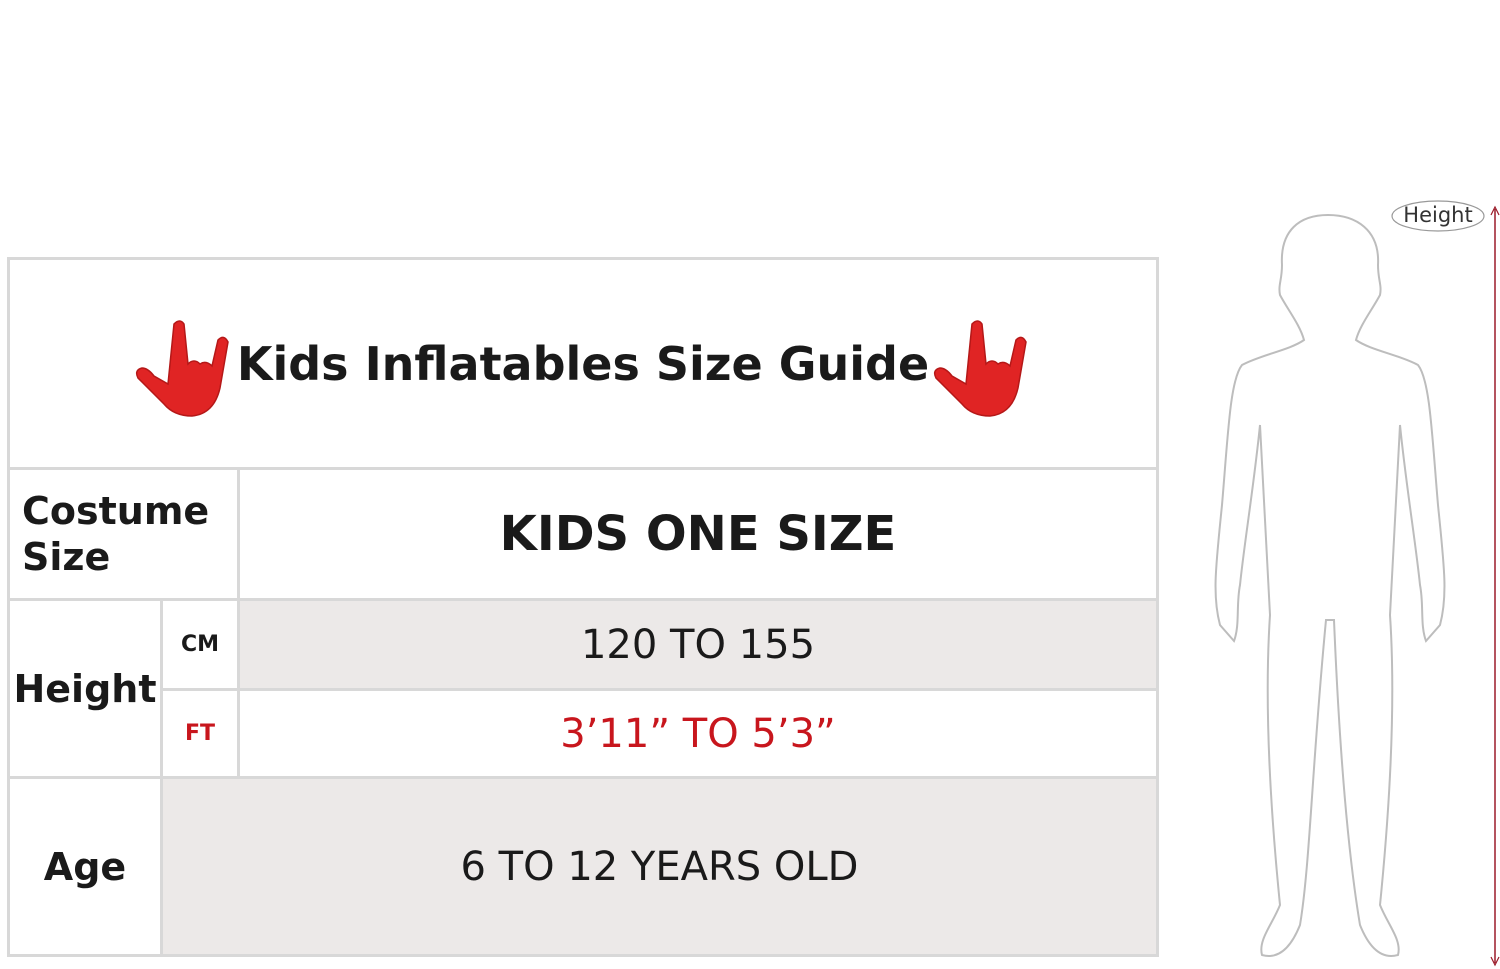  I want to click on age-label-cell: Age, so click(85, 866).